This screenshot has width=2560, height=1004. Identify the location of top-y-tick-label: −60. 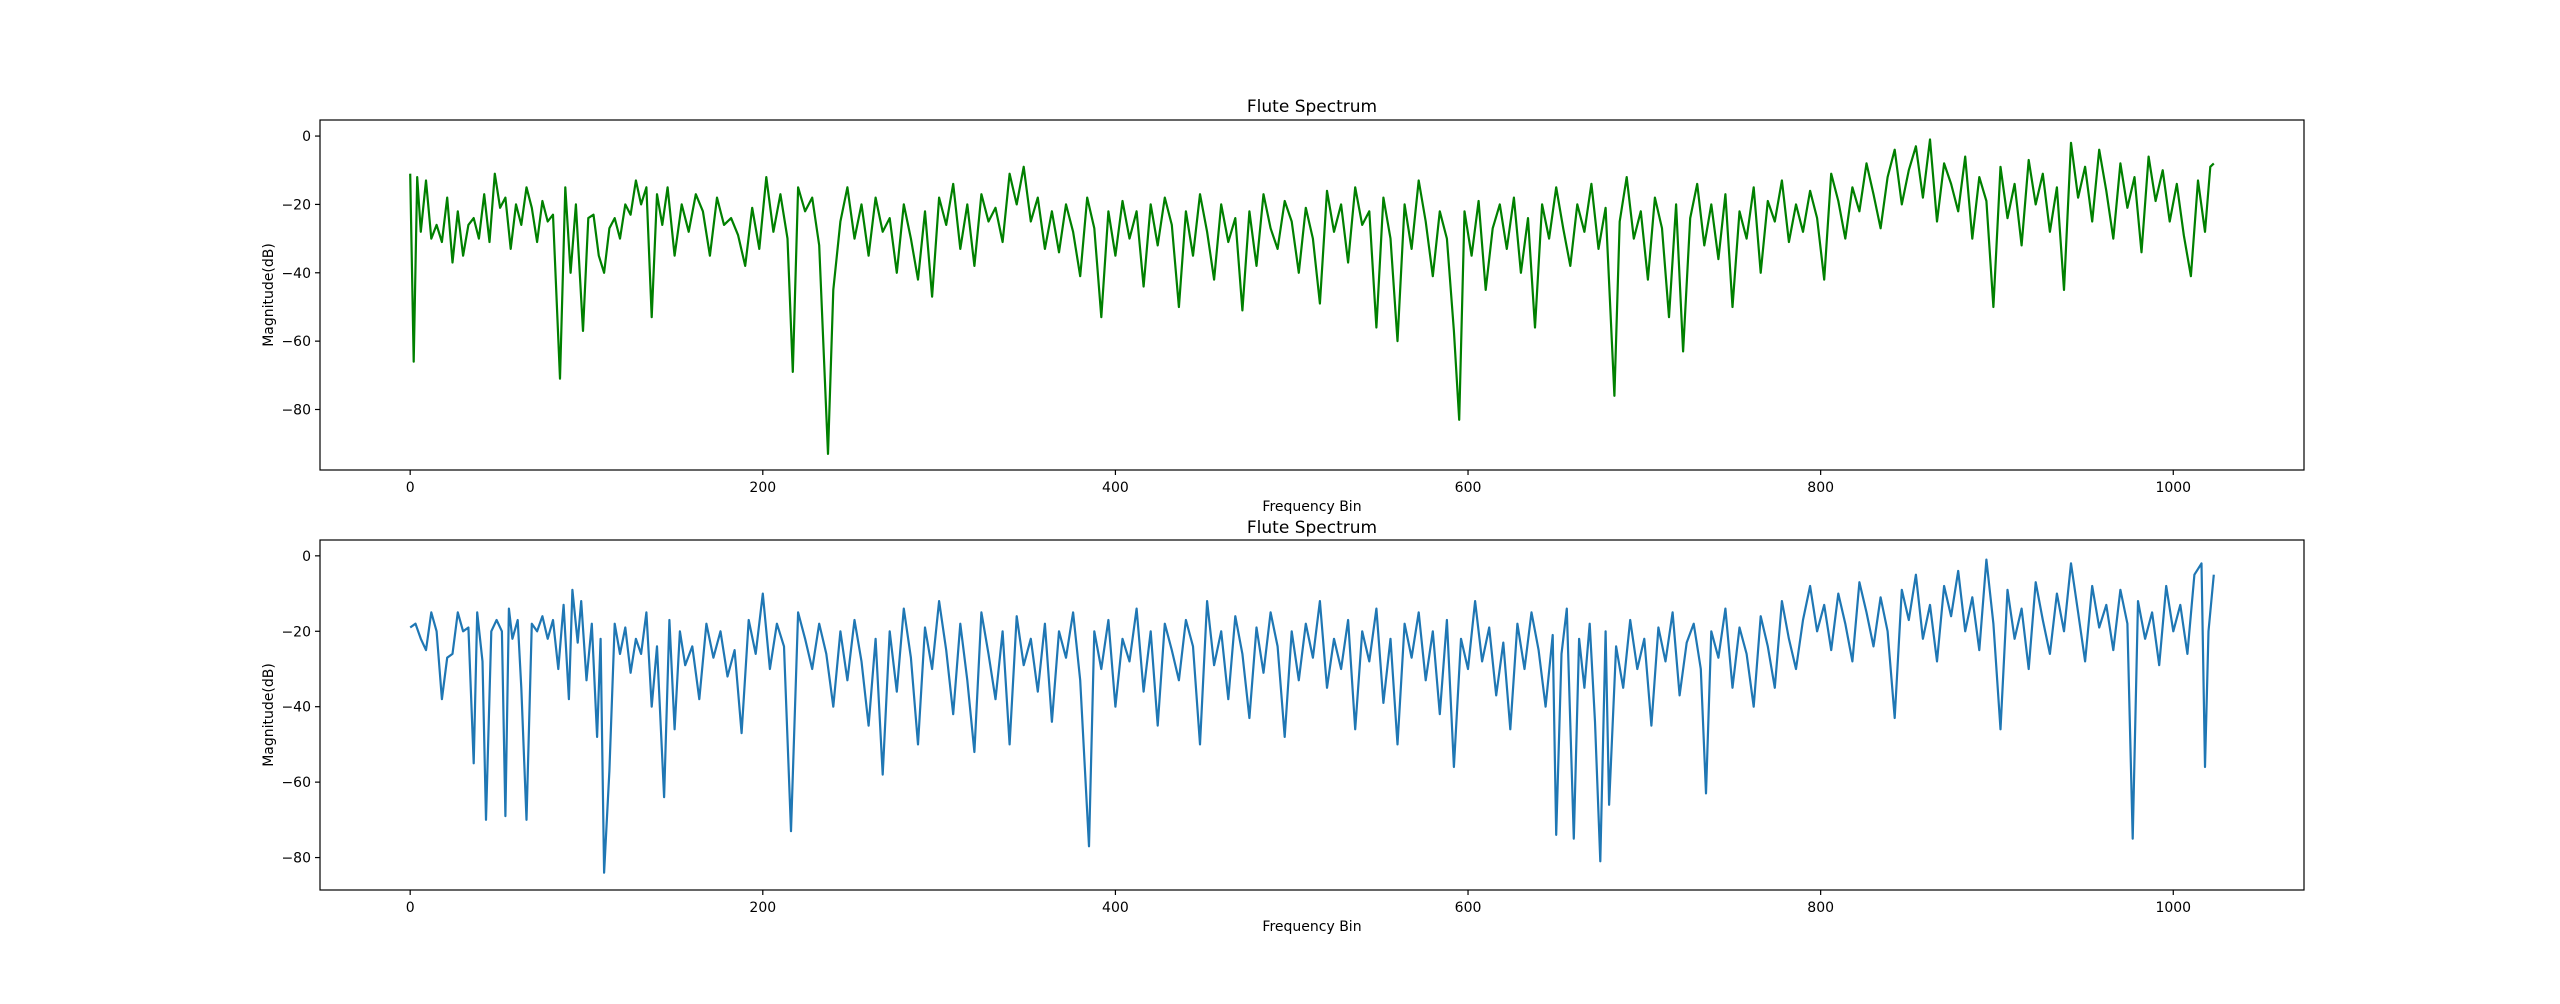
(296, 342).